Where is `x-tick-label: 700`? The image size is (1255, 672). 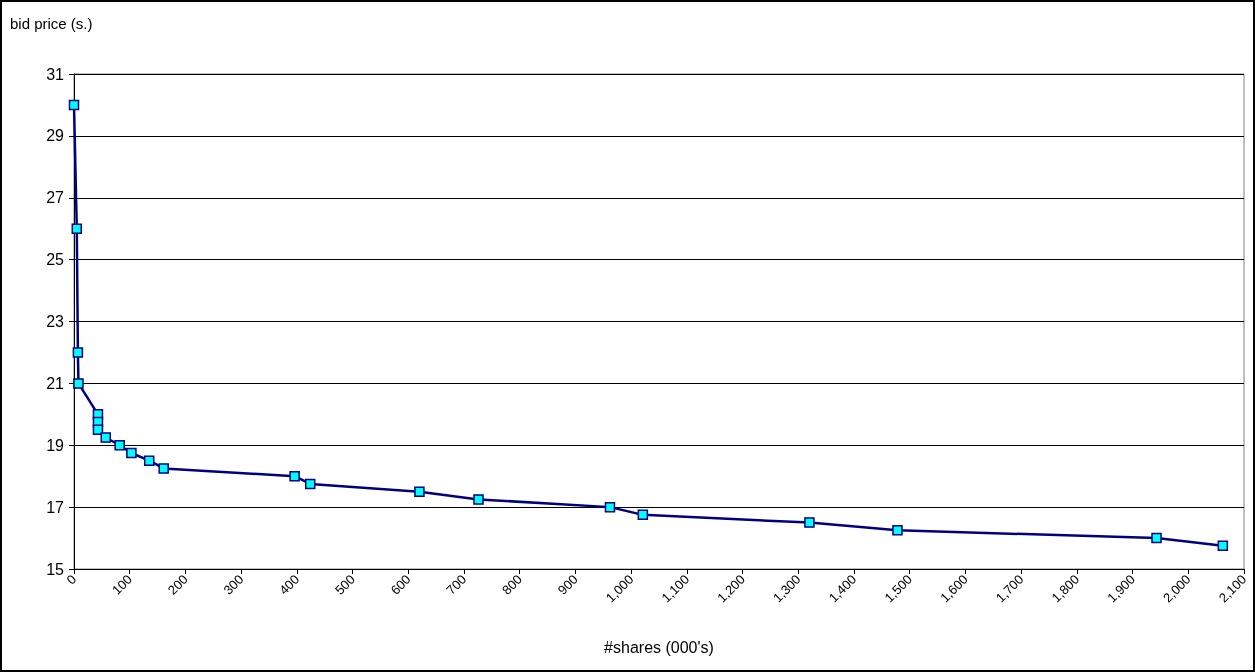
x-tick-label: 700 is located at coordinates (456, 584).